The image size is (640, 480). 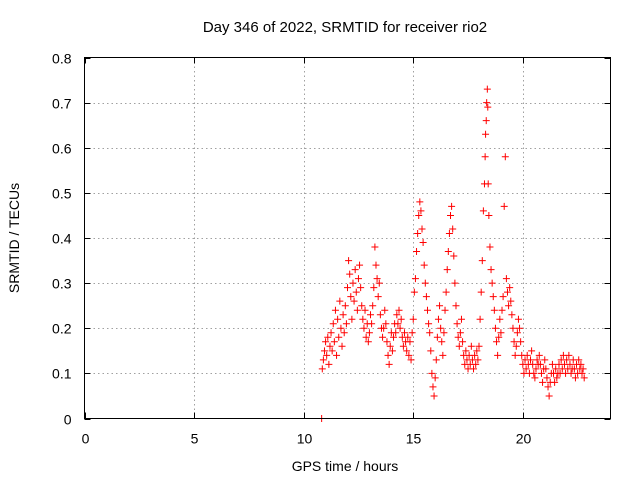 What do you see at coordinates (62, 284) in the screenshot?
I see `y-tick-label: 0.3` at bounding box center [62, 284].